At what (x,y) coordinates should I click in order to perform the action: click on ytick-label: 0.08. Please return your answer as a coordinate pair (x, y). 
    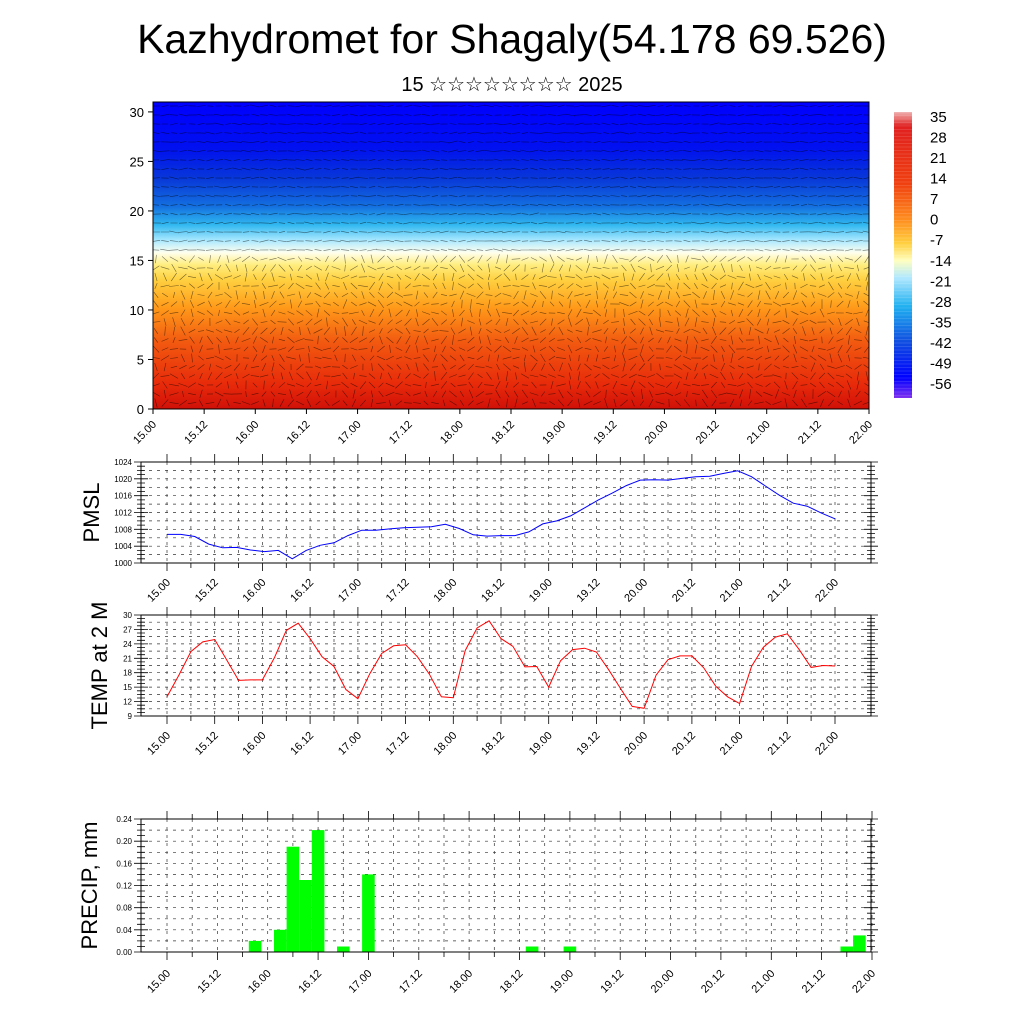
    Looking at the image, I should click on (124, 908).